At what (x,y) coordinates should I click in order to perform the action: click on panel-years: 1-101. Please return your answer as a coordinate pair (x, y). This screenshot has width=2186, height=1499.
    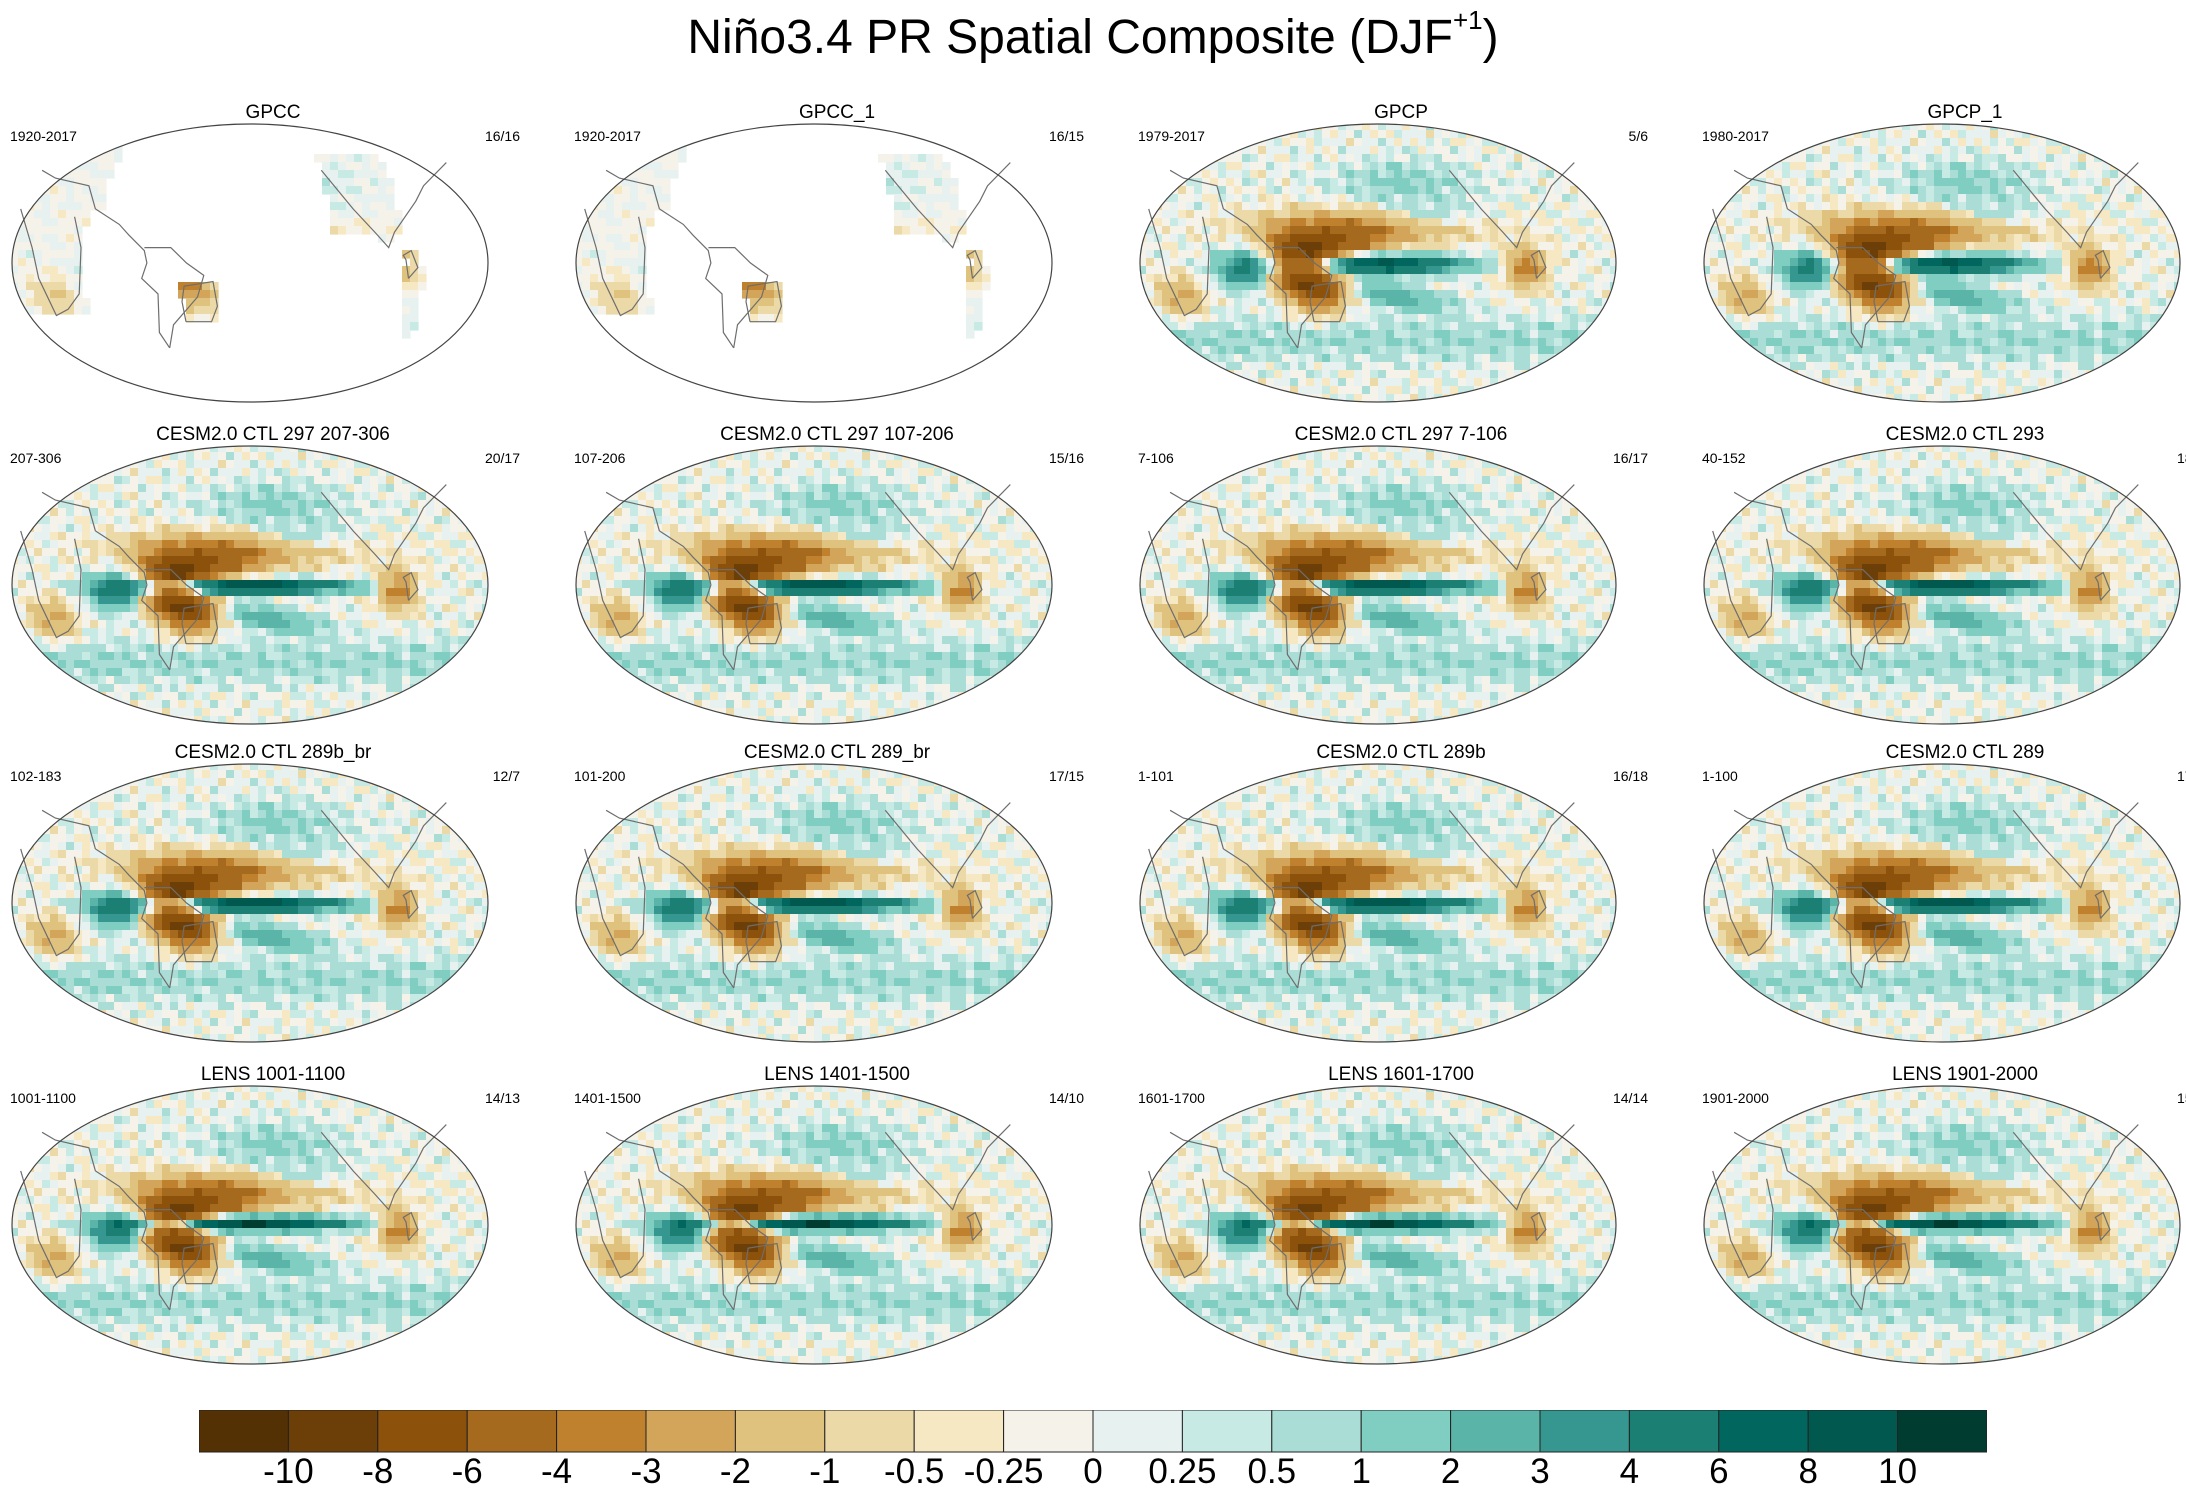
    Looking at the image, I should click on (1156, 776).